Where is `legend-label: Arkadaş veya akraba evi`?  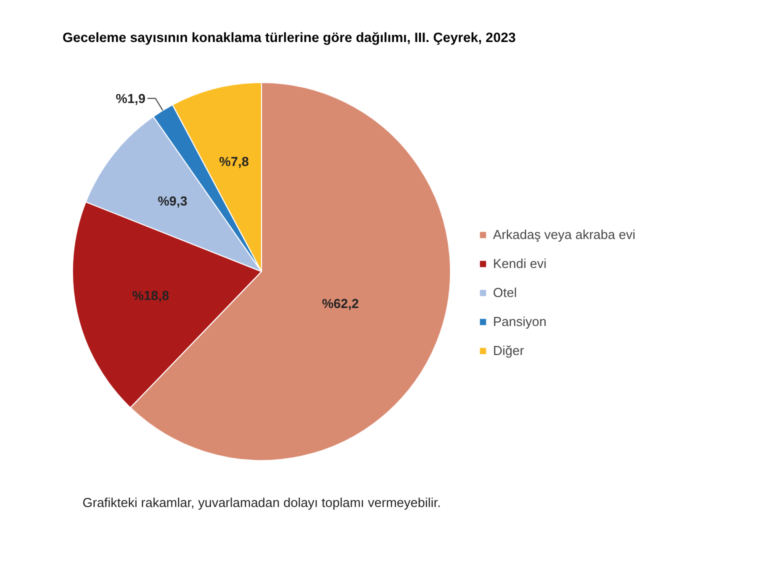 legend-label: Arkadaş veya akraba evi is located at coordinates (564, 234).